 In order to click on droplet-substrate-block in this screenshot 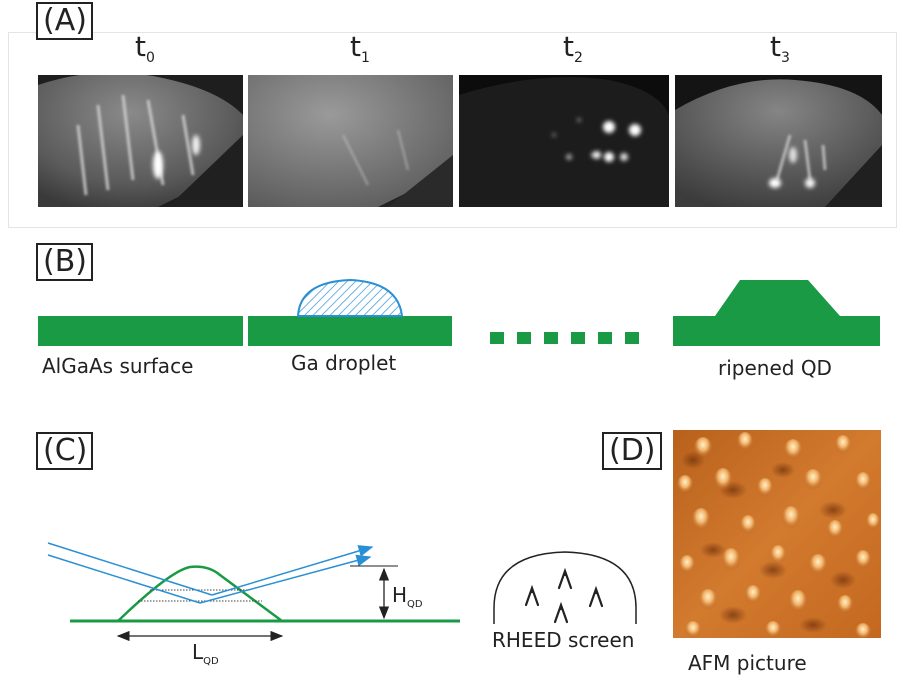, I will do `click(350, 331)`.